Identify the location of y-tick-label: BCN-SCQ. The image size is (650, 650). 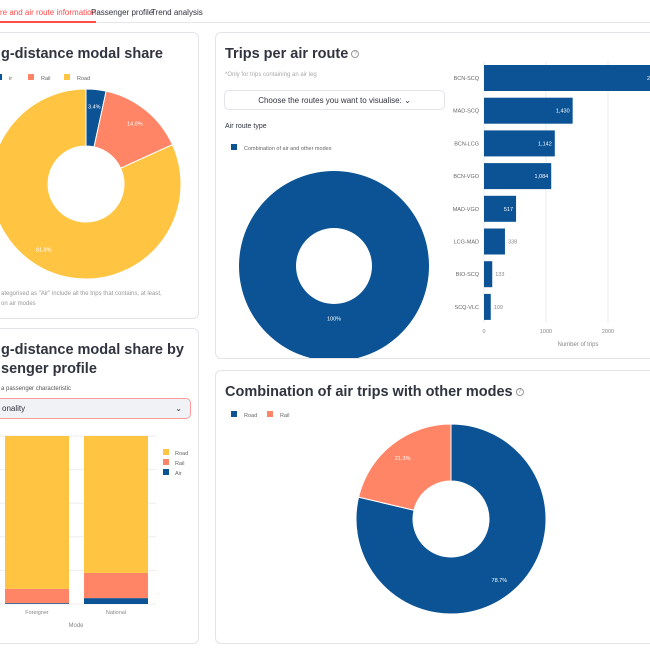
(467, 79).